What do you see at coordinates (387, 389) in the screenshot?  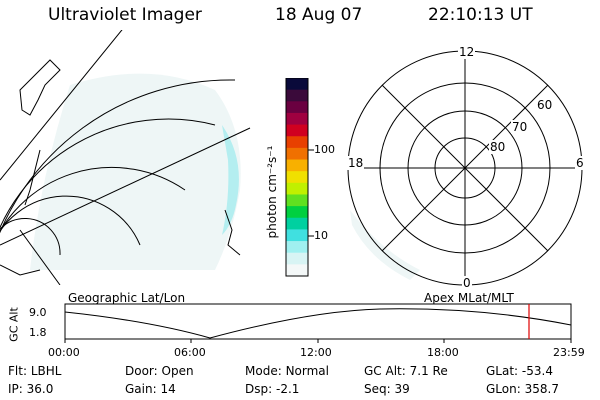 I see `status-seq: Seq: 39` at bounding box center [387, 389].